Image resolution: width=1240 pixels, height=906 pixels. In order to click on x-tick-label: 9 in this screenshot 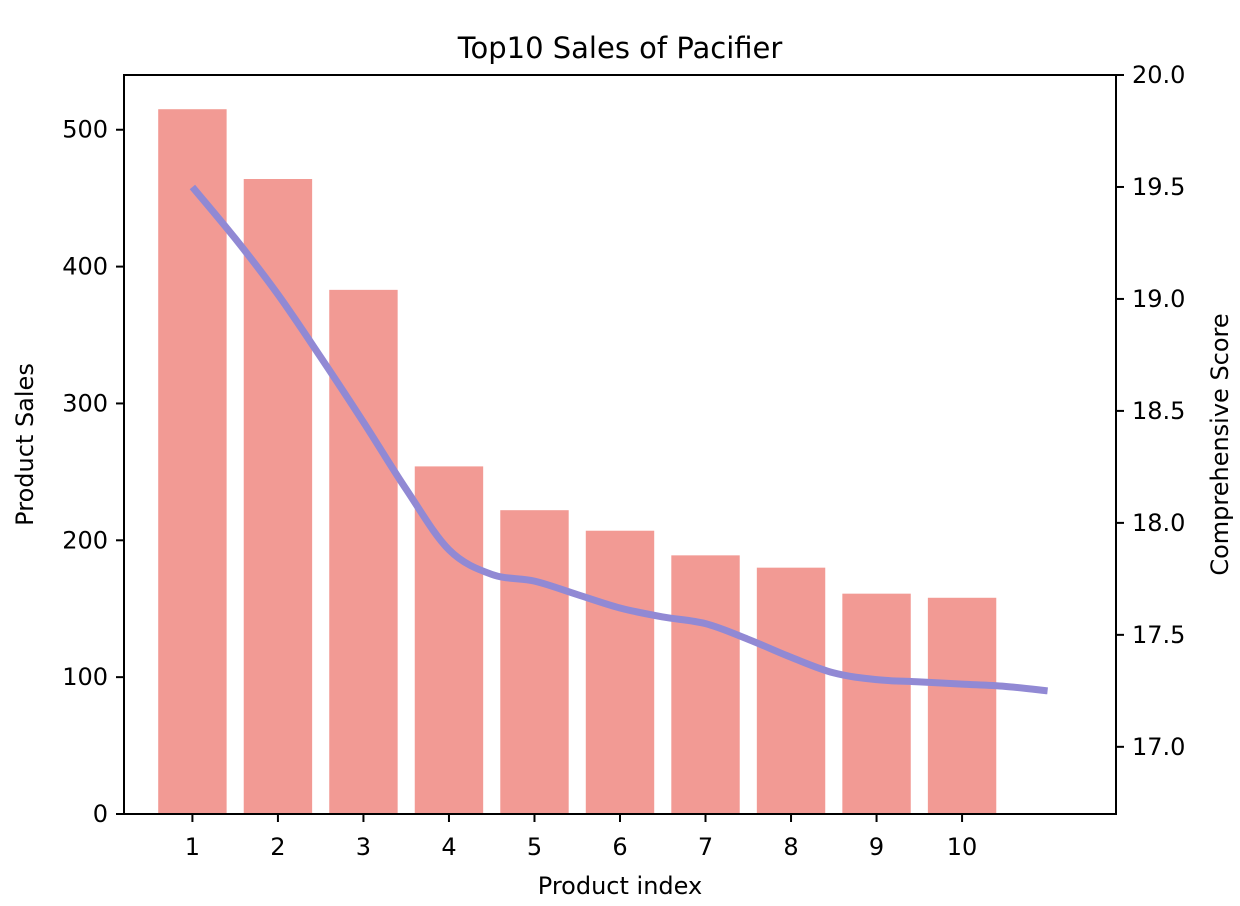, I will do `click(876, 847)`.